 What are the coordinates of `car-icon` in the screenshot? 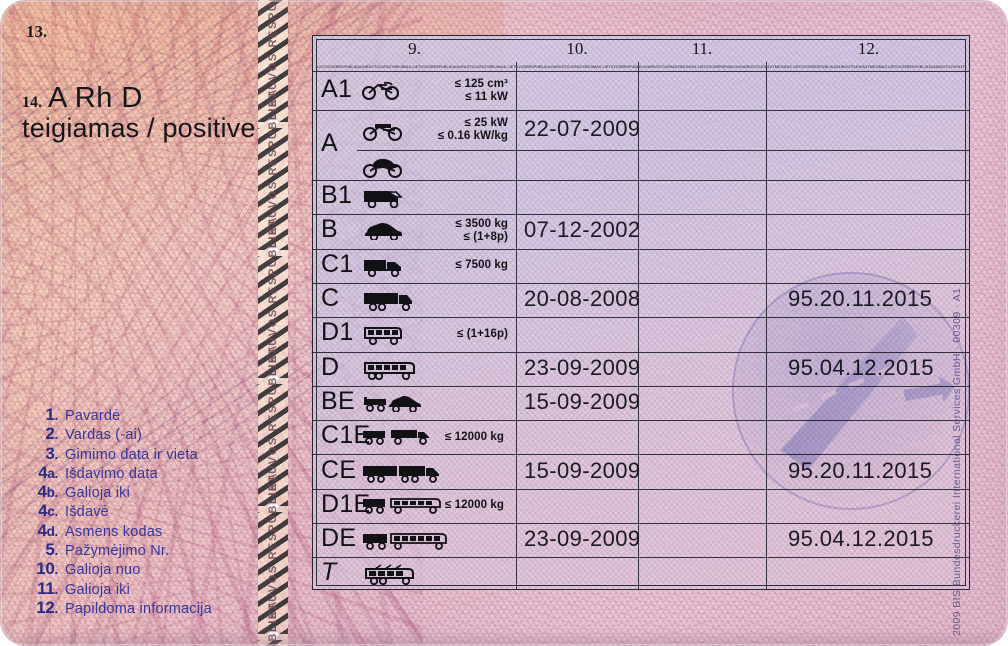 It's located at (384, 232).